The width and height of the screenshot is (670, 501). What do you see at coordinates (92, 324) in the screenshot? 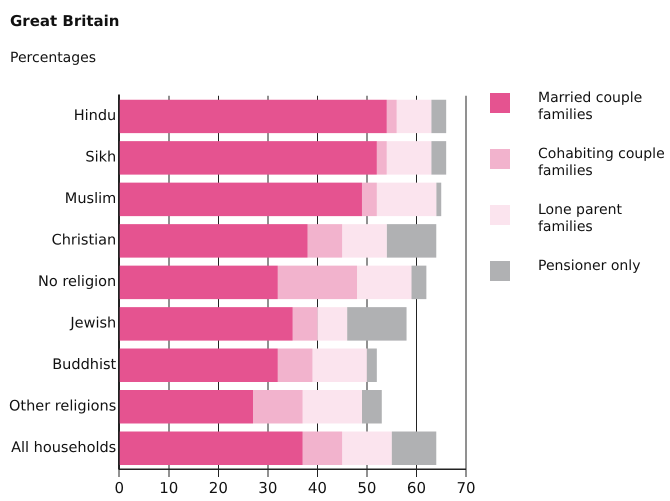
I see `y-tick-label: Jewish` at bounding box center [92, 324].